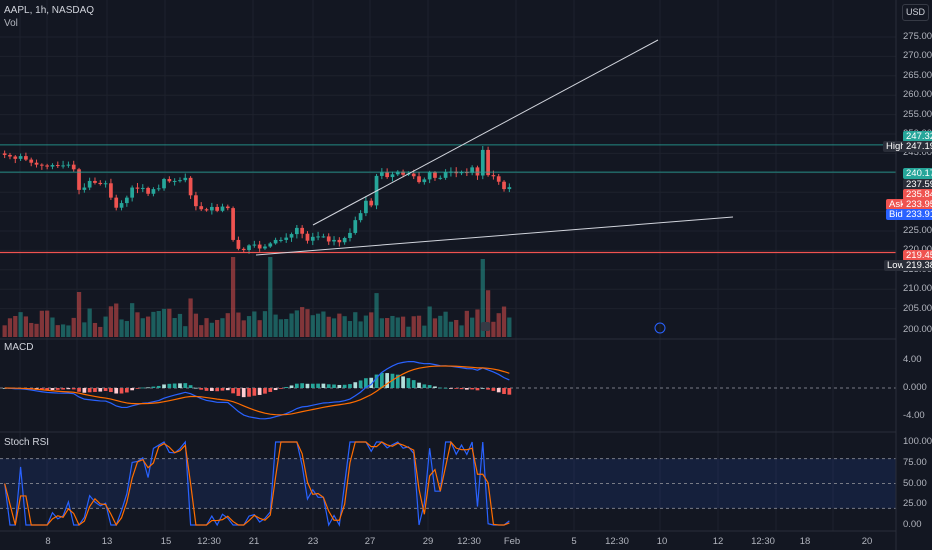 Image resolution: width=932 pixels, height=550 pixels. I want to click on time-axis-label: 20, so click(867, 541).